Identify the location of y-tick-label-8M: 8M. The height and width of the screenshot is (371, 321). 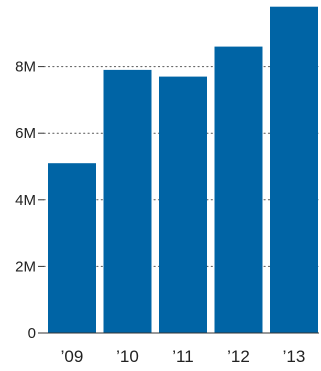
(25, 67).